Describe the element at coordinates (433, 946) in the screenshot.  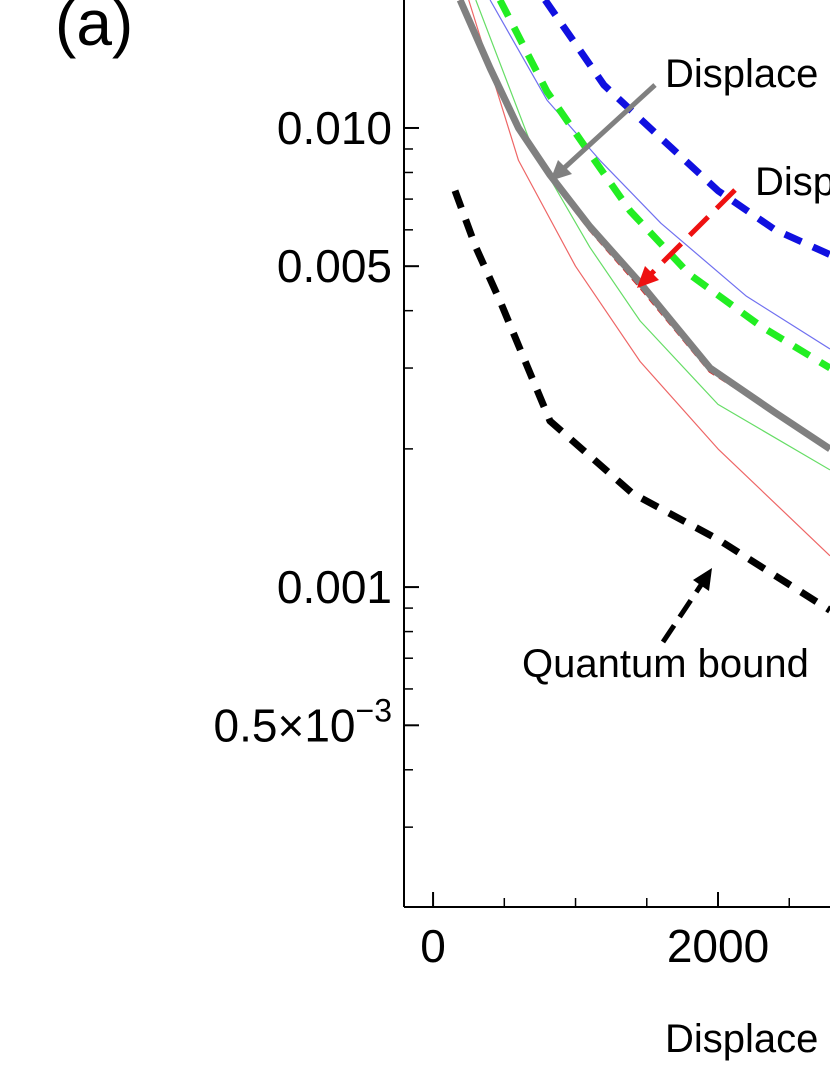
I see `x-tick-label: 0` at that location.